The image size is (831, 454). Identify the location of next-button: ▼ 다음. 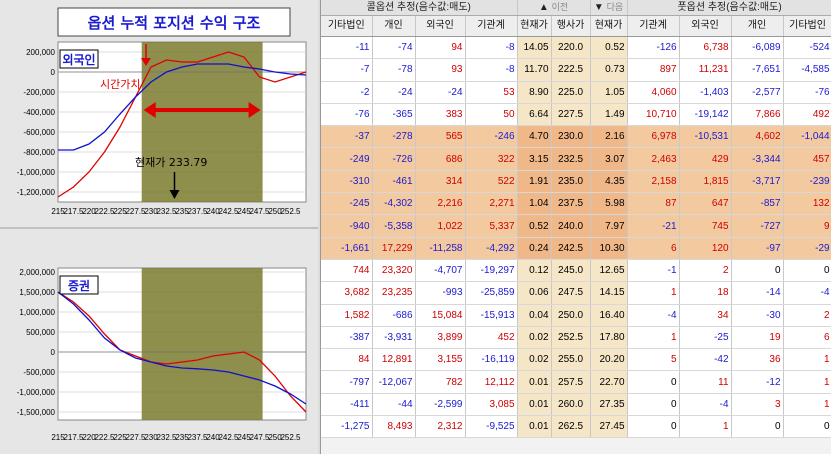
(609, 8).